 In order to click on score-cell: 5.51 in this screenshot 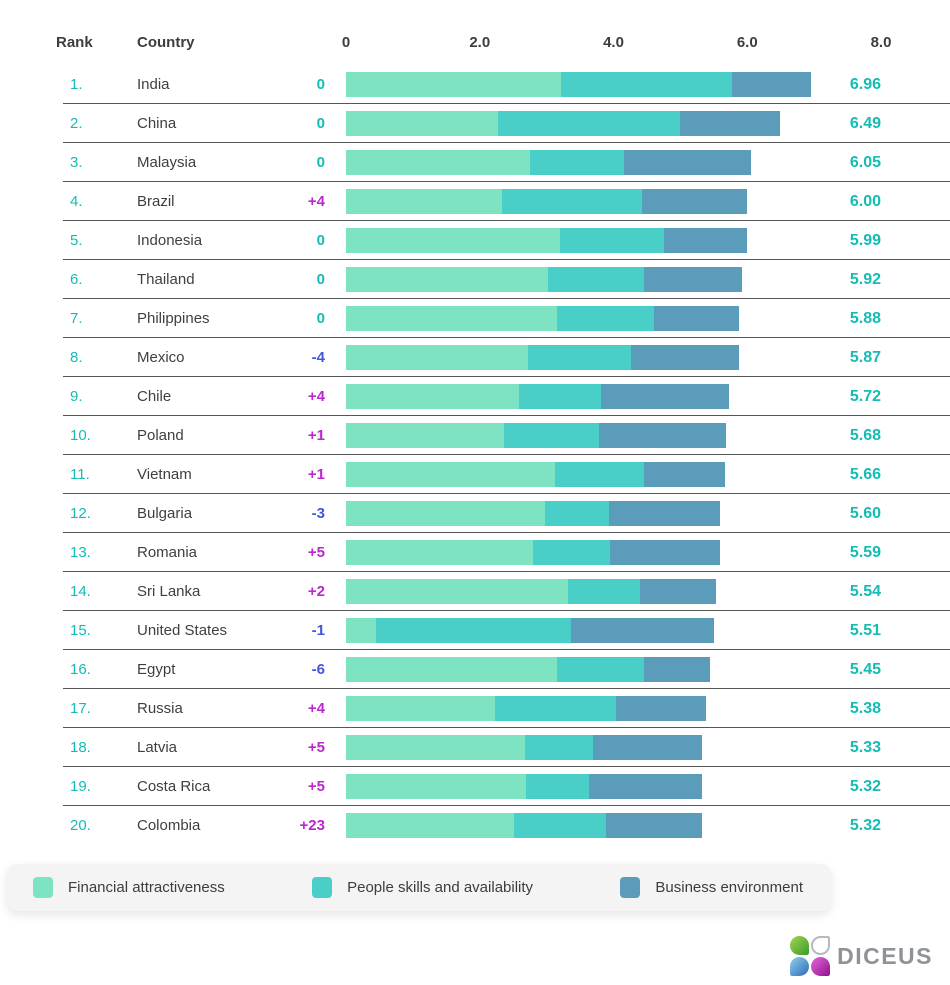, I will do `click(865, 630)`.